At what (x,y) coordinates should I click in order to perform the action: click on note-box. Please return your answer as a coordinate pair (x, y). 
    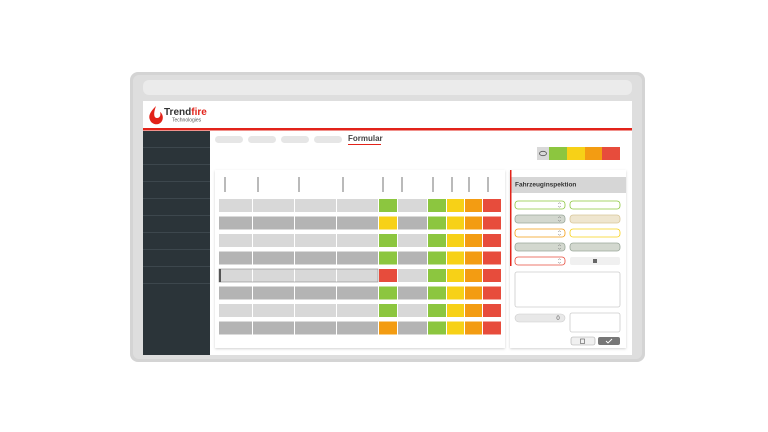
    Looking at the image, I should click on (595, 322).